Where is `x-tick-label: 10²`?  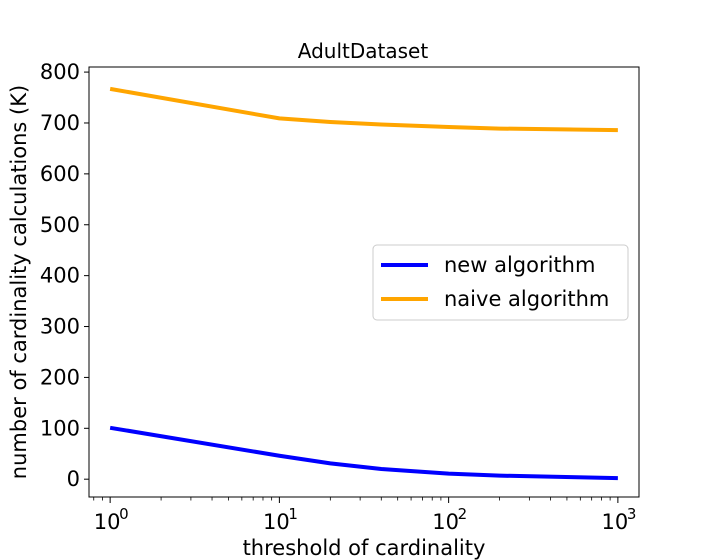 x-tick-label: 10² is located at coordinates (449, 519).